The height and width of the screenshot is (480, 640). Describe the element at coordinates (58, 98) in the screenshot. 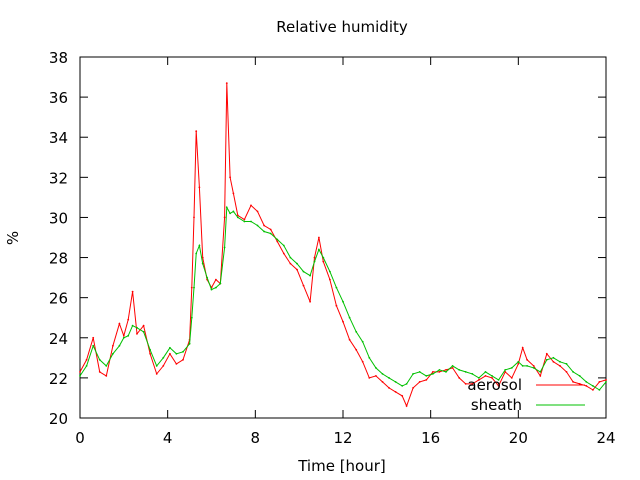

I see `y-tick-label: 36` at that location.